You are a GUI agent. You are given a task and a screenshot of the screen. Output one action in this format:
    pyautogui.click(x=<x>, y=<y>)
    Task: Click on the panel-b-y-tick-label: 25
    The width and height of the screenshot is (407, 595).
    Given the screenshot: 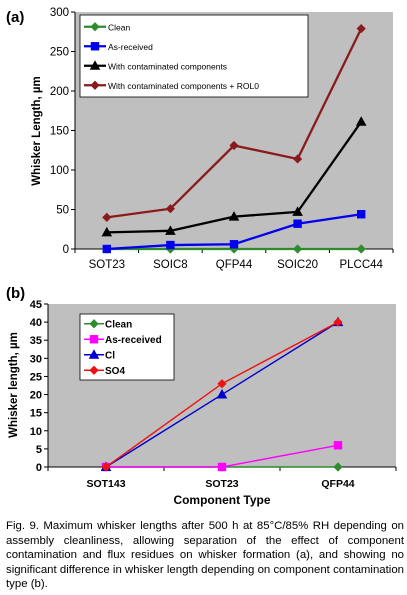 What is the action you would take?
    pyautogui.click(x=36, y=377)
    